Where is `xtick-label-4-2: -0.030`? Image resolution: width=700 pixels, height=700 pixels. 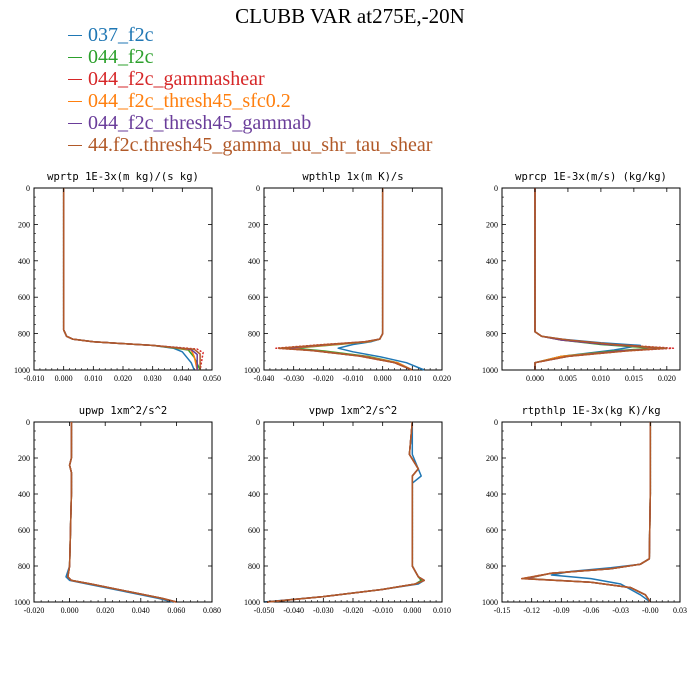 xtick-label-4-2: -0.030 is located at coordinates (323, 610).